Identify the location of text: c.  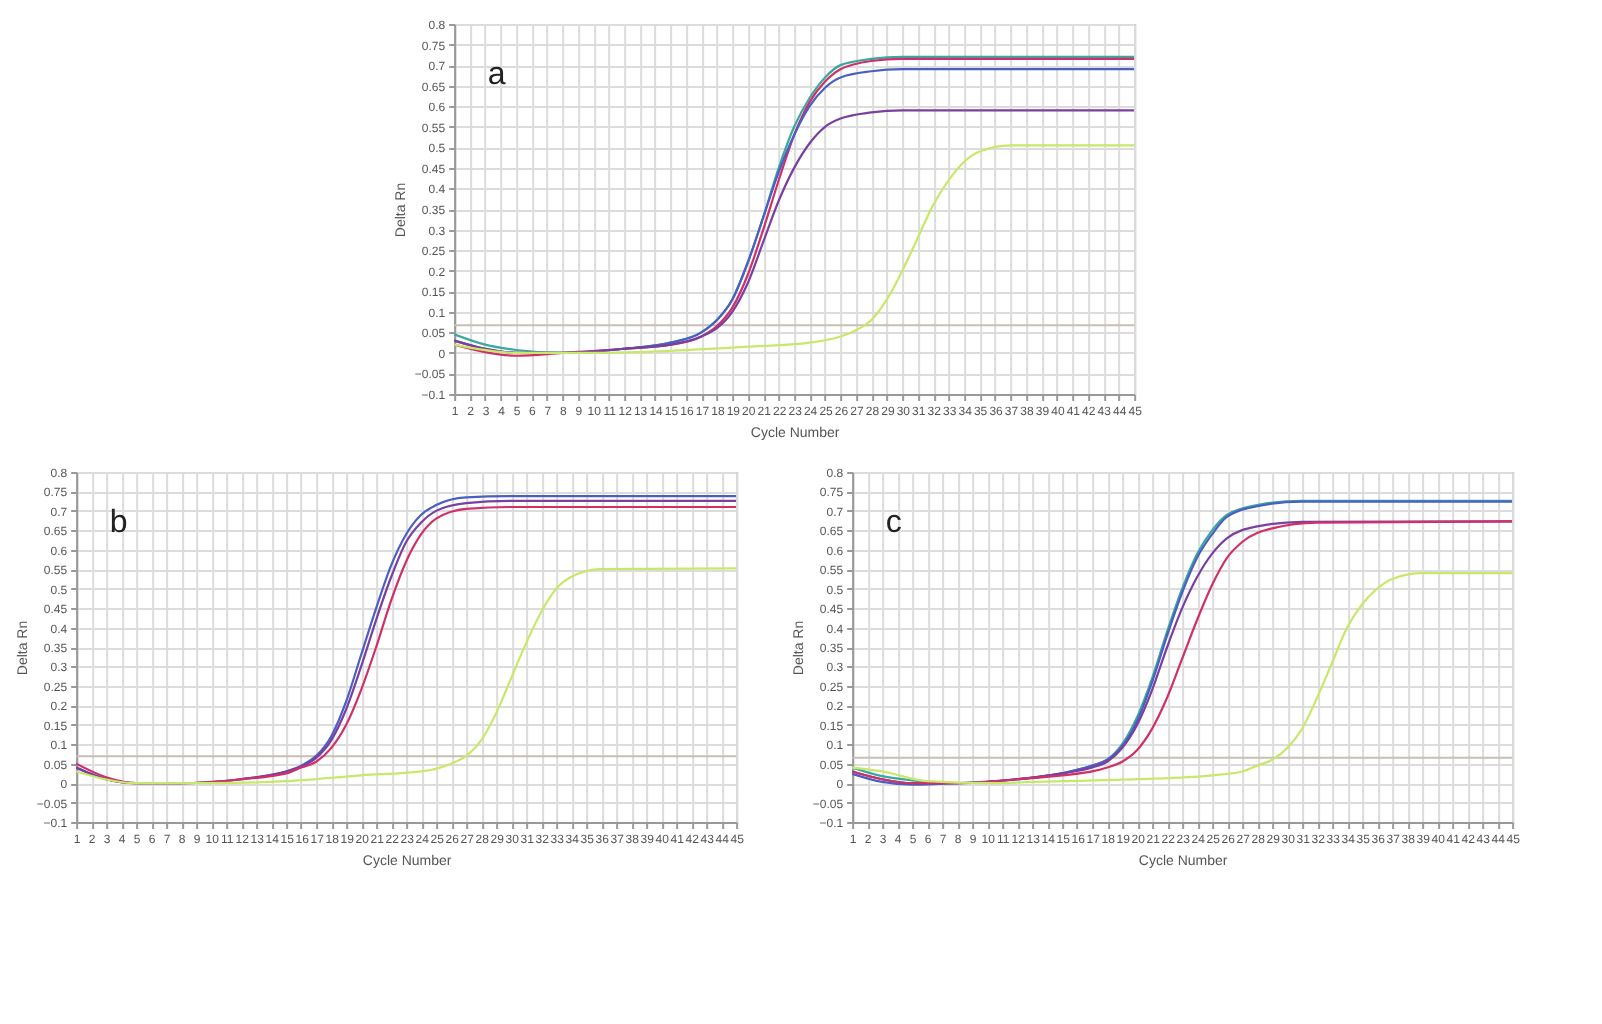
(893, 523).